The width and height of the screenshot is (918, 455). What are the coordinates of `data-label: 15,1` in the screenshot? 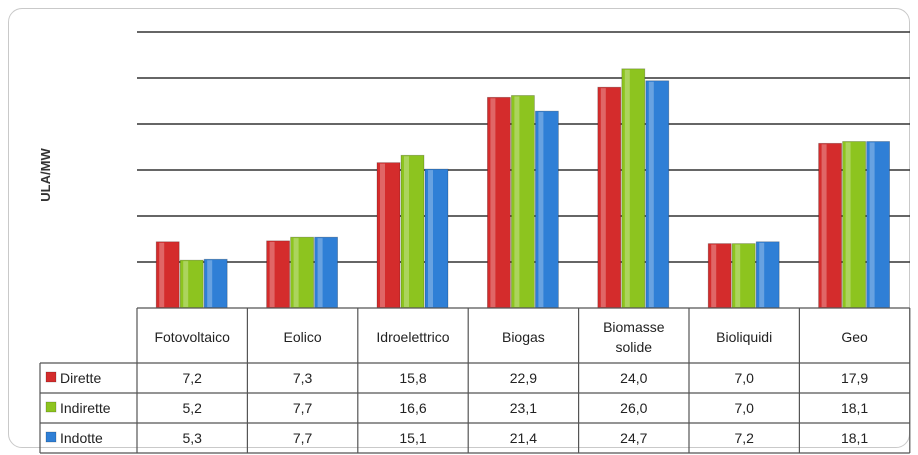 It's located at (412, 438).